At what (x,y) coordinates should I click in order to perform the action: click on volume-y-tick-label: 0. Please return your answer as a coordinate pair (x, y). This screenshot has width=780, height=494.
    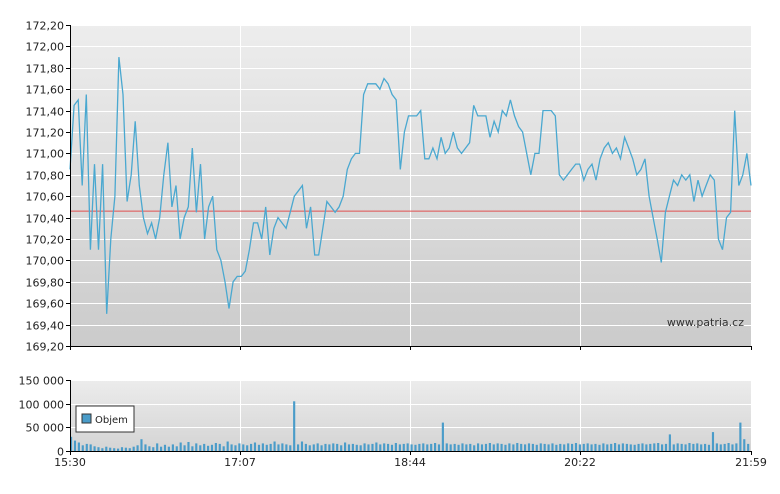
    Looking at the image, I should click on (60, 452).